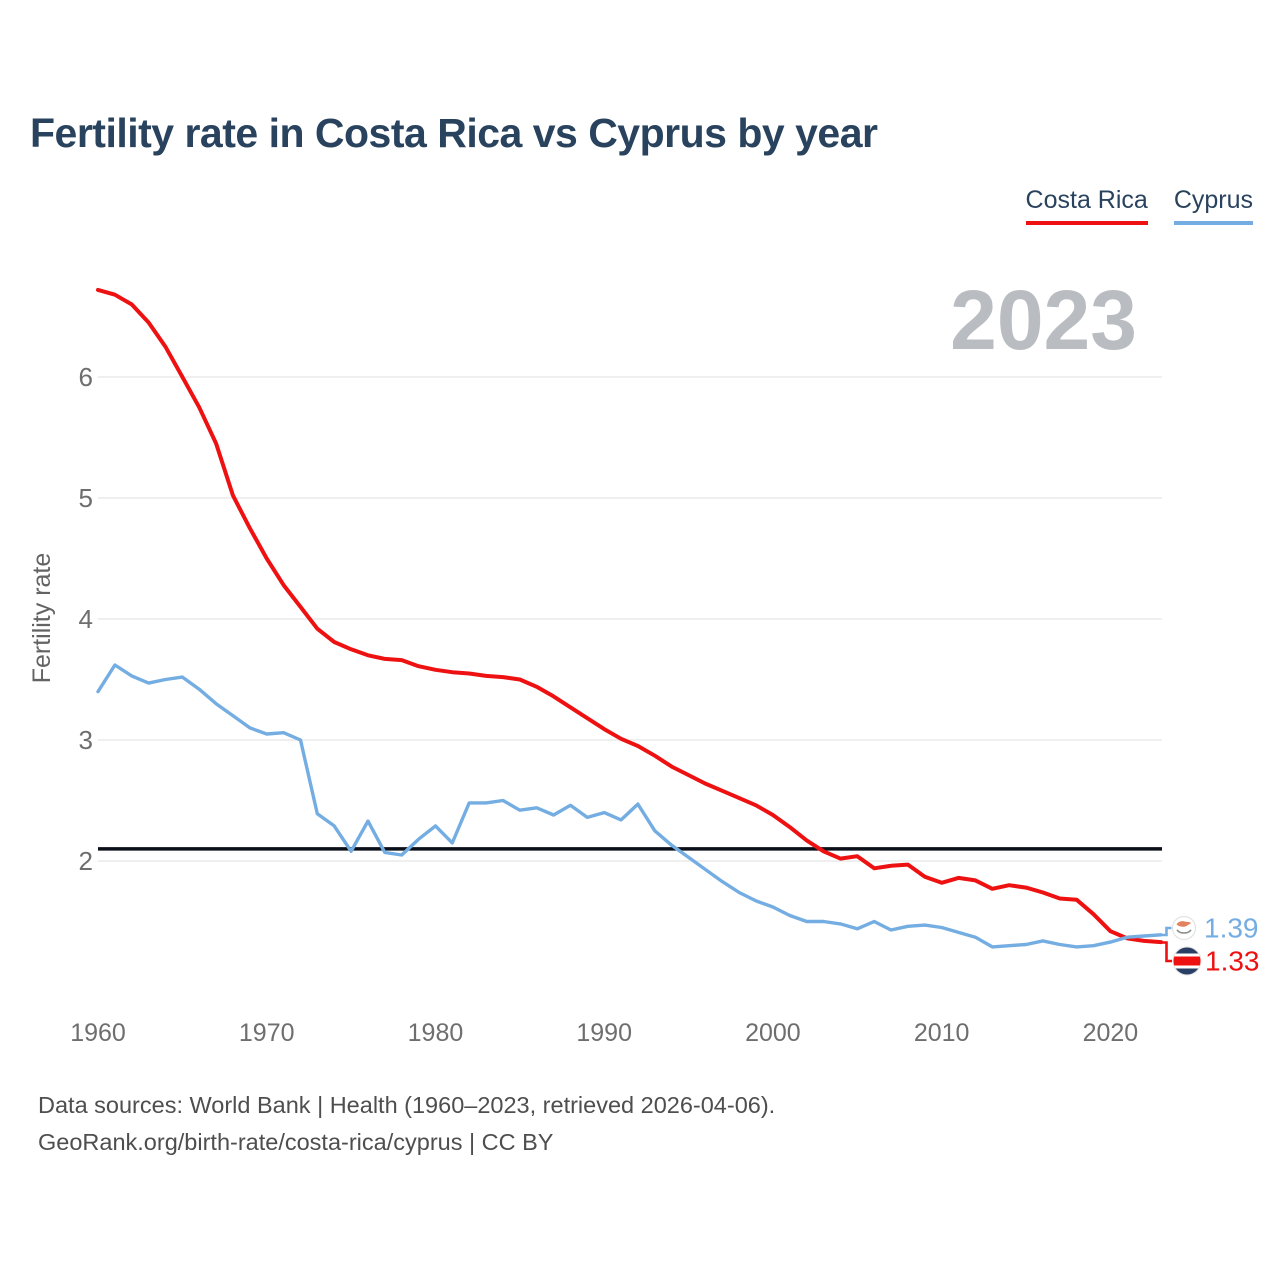 This screenshot has width=1280, height=1280. I want to click on costa-rica-flag-icon, so click(1187, 961).